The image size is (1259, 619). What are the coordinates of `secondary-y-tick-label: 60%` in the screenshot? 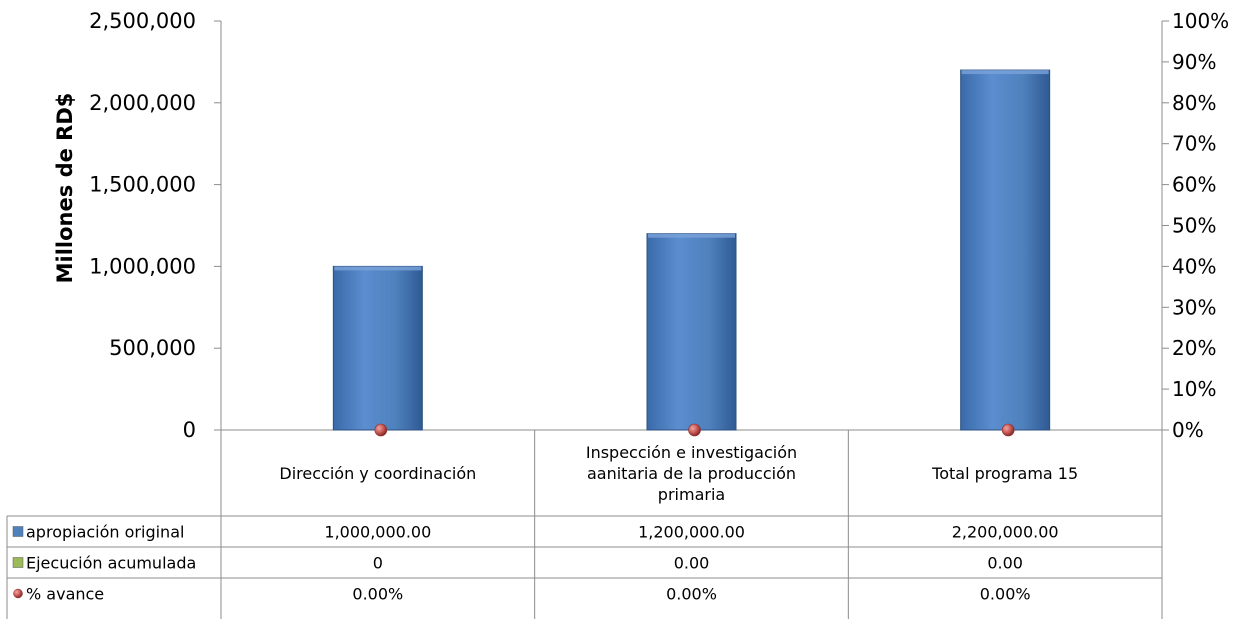 It's located at (1194, 185).